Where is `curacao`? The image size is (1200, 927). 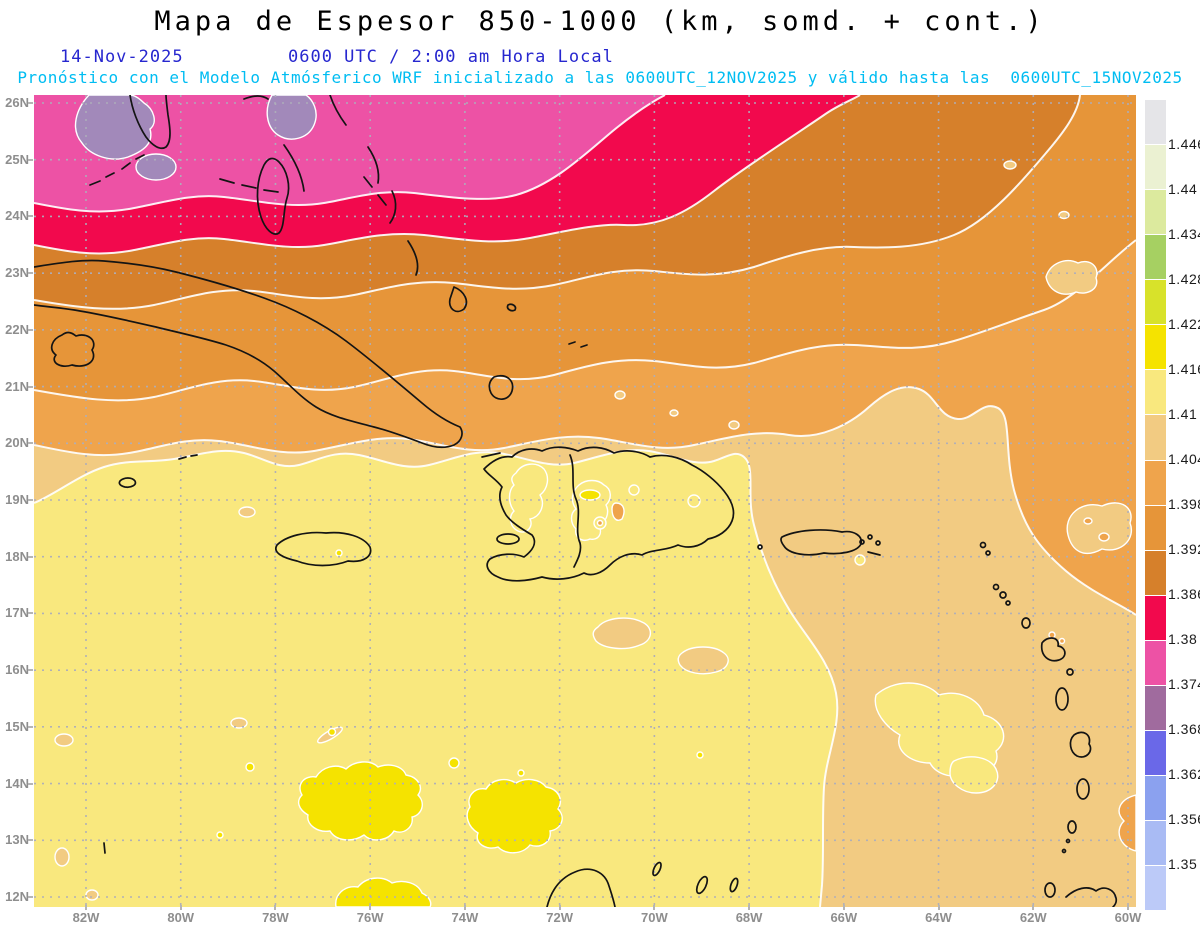 curacao is located at coordinates (702, 885).